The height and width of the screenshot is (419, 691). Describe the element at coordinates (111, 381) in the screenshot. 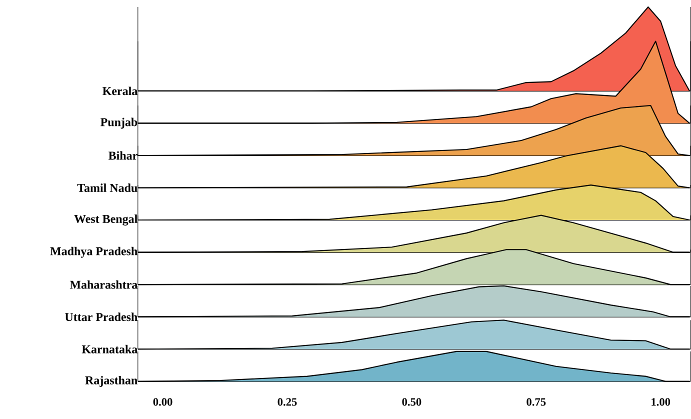

I see `series-label: Rajasthan` at that location.